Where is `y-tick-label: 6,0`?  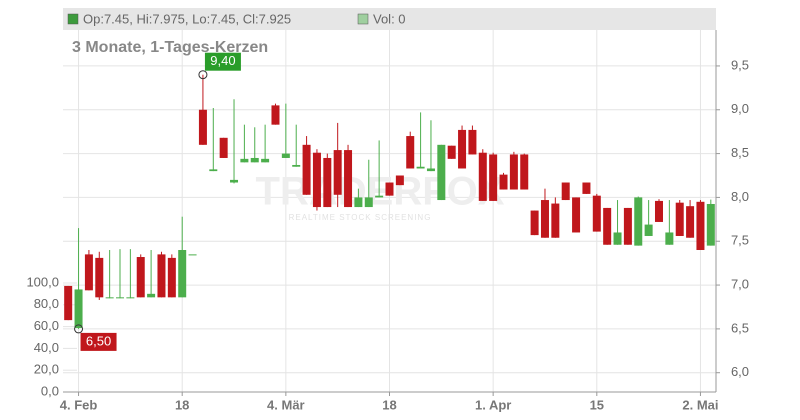 y-tick-label: 6,0 is located at coordinates (740, 371).